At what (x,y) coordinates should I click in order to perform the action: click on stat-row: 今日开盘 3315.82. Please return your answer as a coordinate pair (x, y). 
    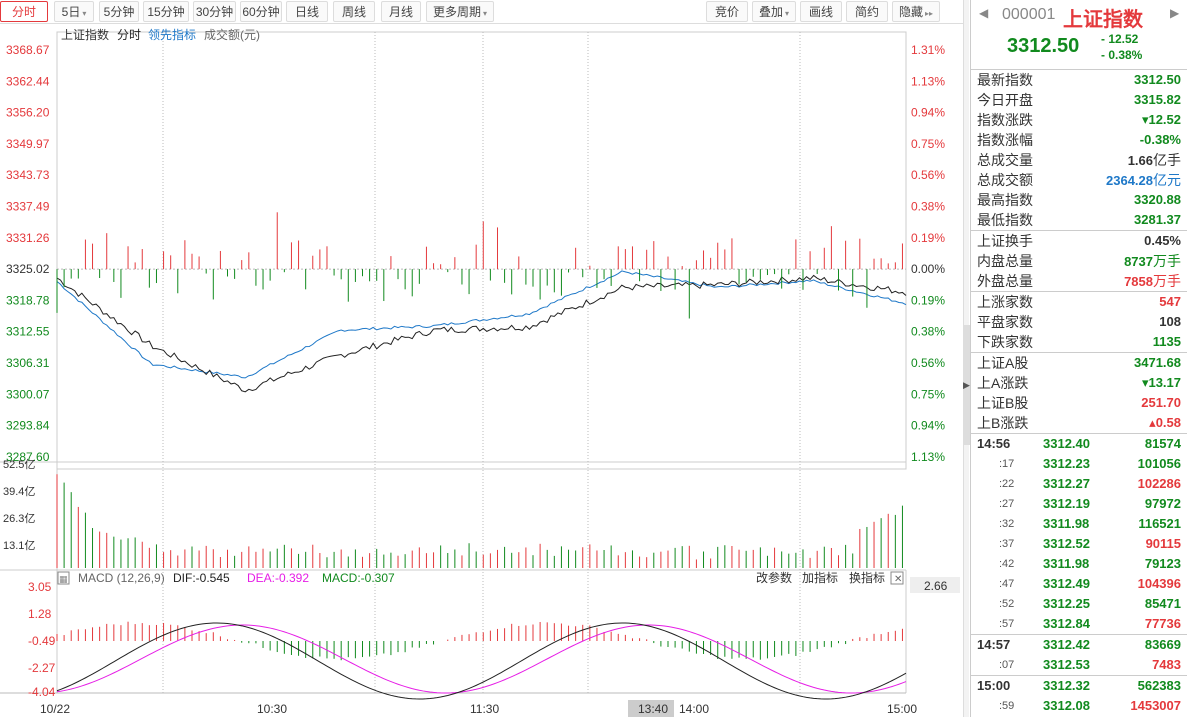
    Looking at the image, I should click on (1079, 100).